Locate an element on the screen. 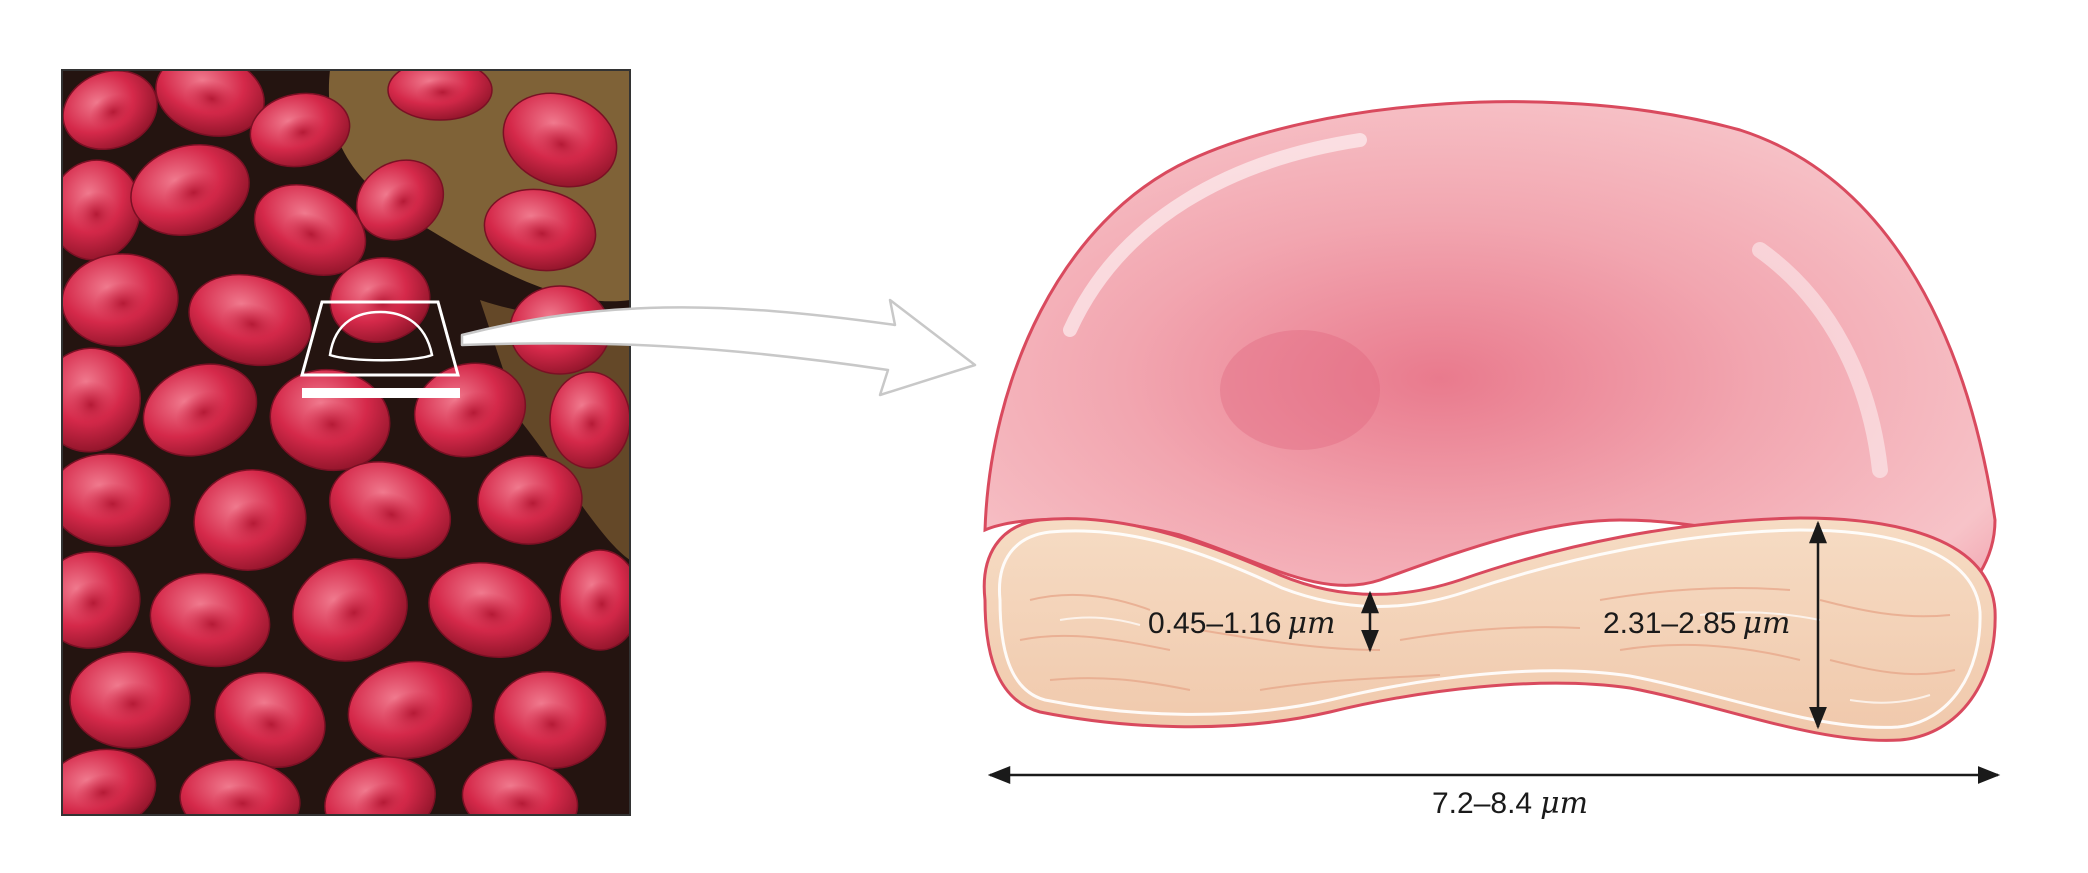  inset-marker is located at coordinates (380, 349).